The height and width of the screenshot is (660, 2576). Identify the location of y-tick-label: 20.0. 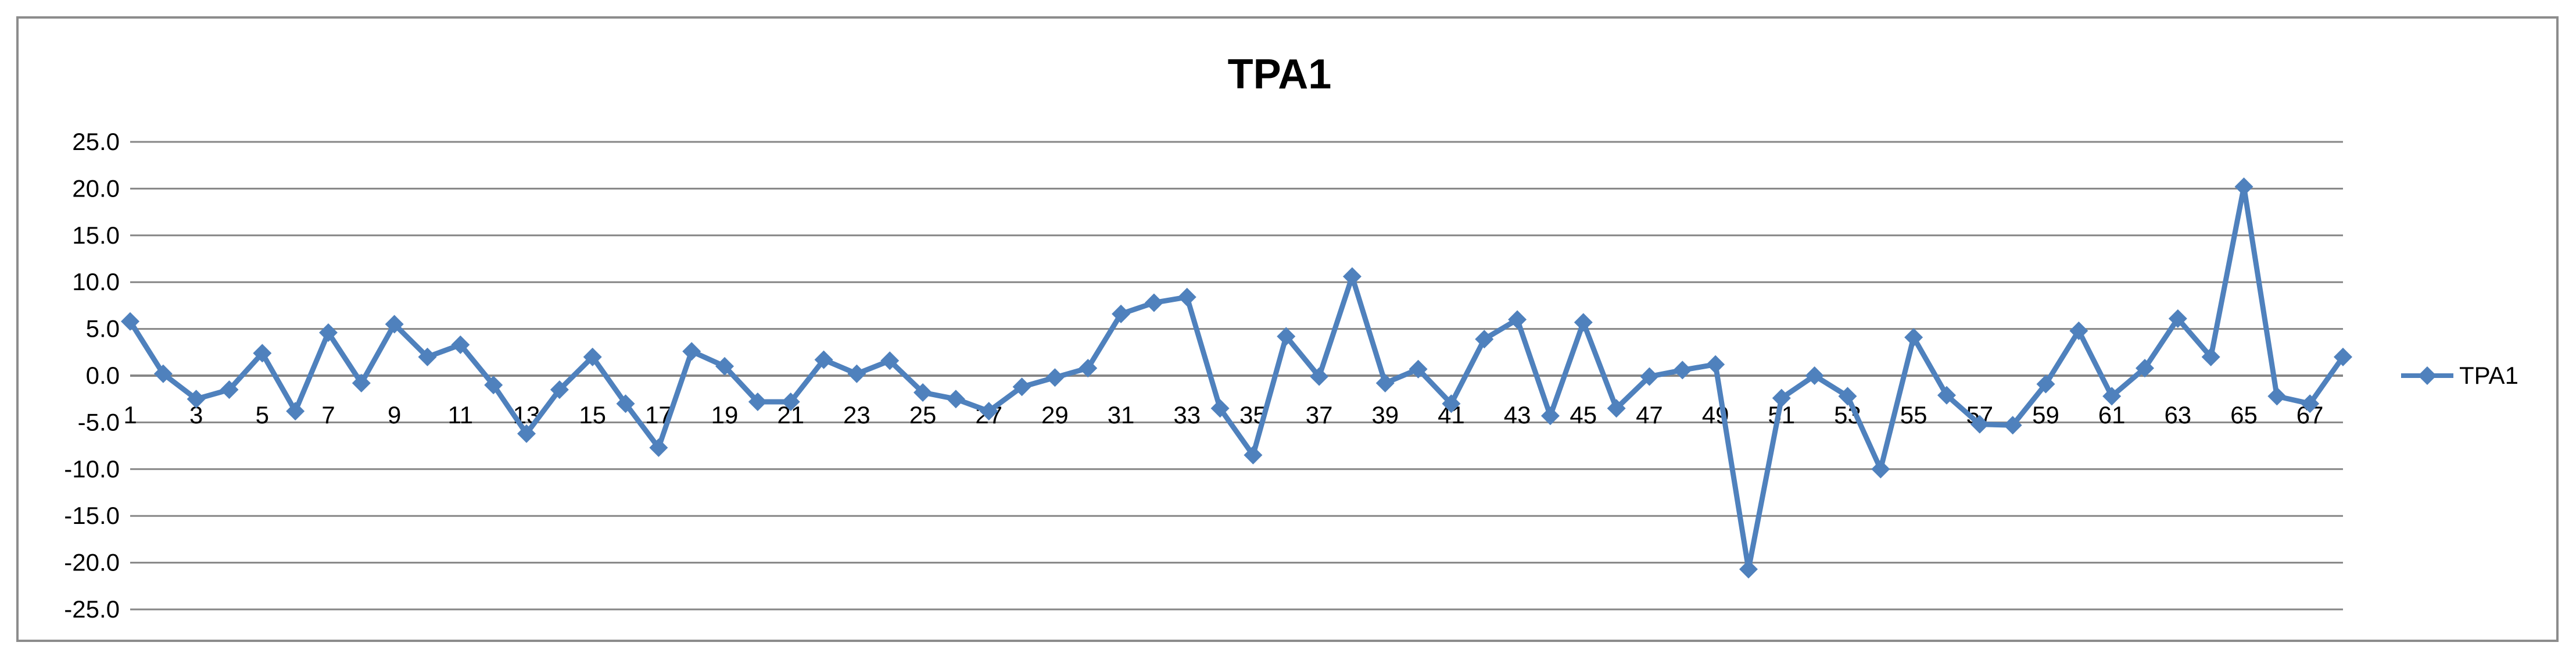
(96, 188).